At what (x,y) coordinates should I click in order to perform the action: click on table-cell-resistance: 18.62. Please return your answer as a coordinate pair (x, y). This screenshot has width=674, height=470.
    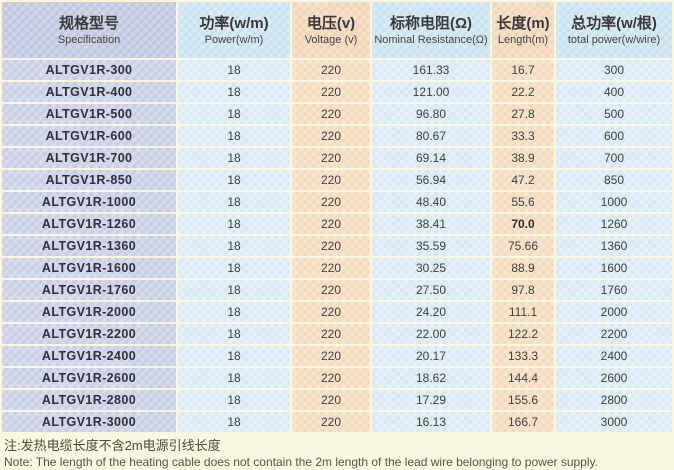
    Looking at the image, I should click on (431, 378).